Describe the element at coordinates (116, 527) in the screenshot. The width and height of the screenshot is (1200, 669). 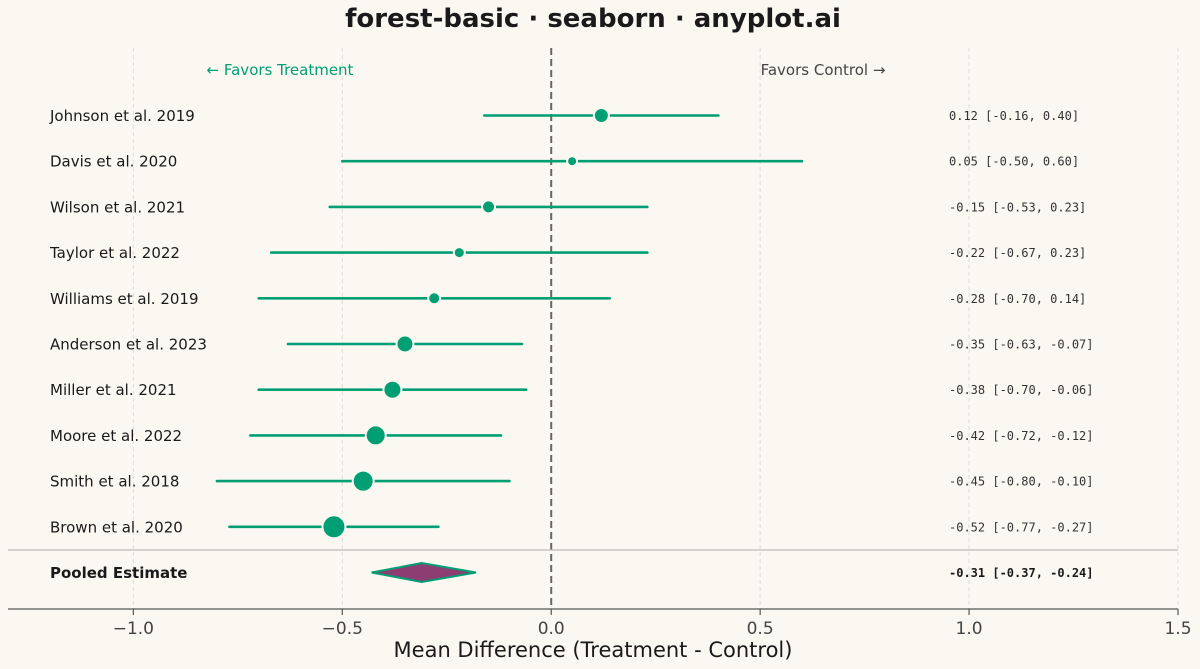
I see `study-label: Brown et al. 2020` at that location.